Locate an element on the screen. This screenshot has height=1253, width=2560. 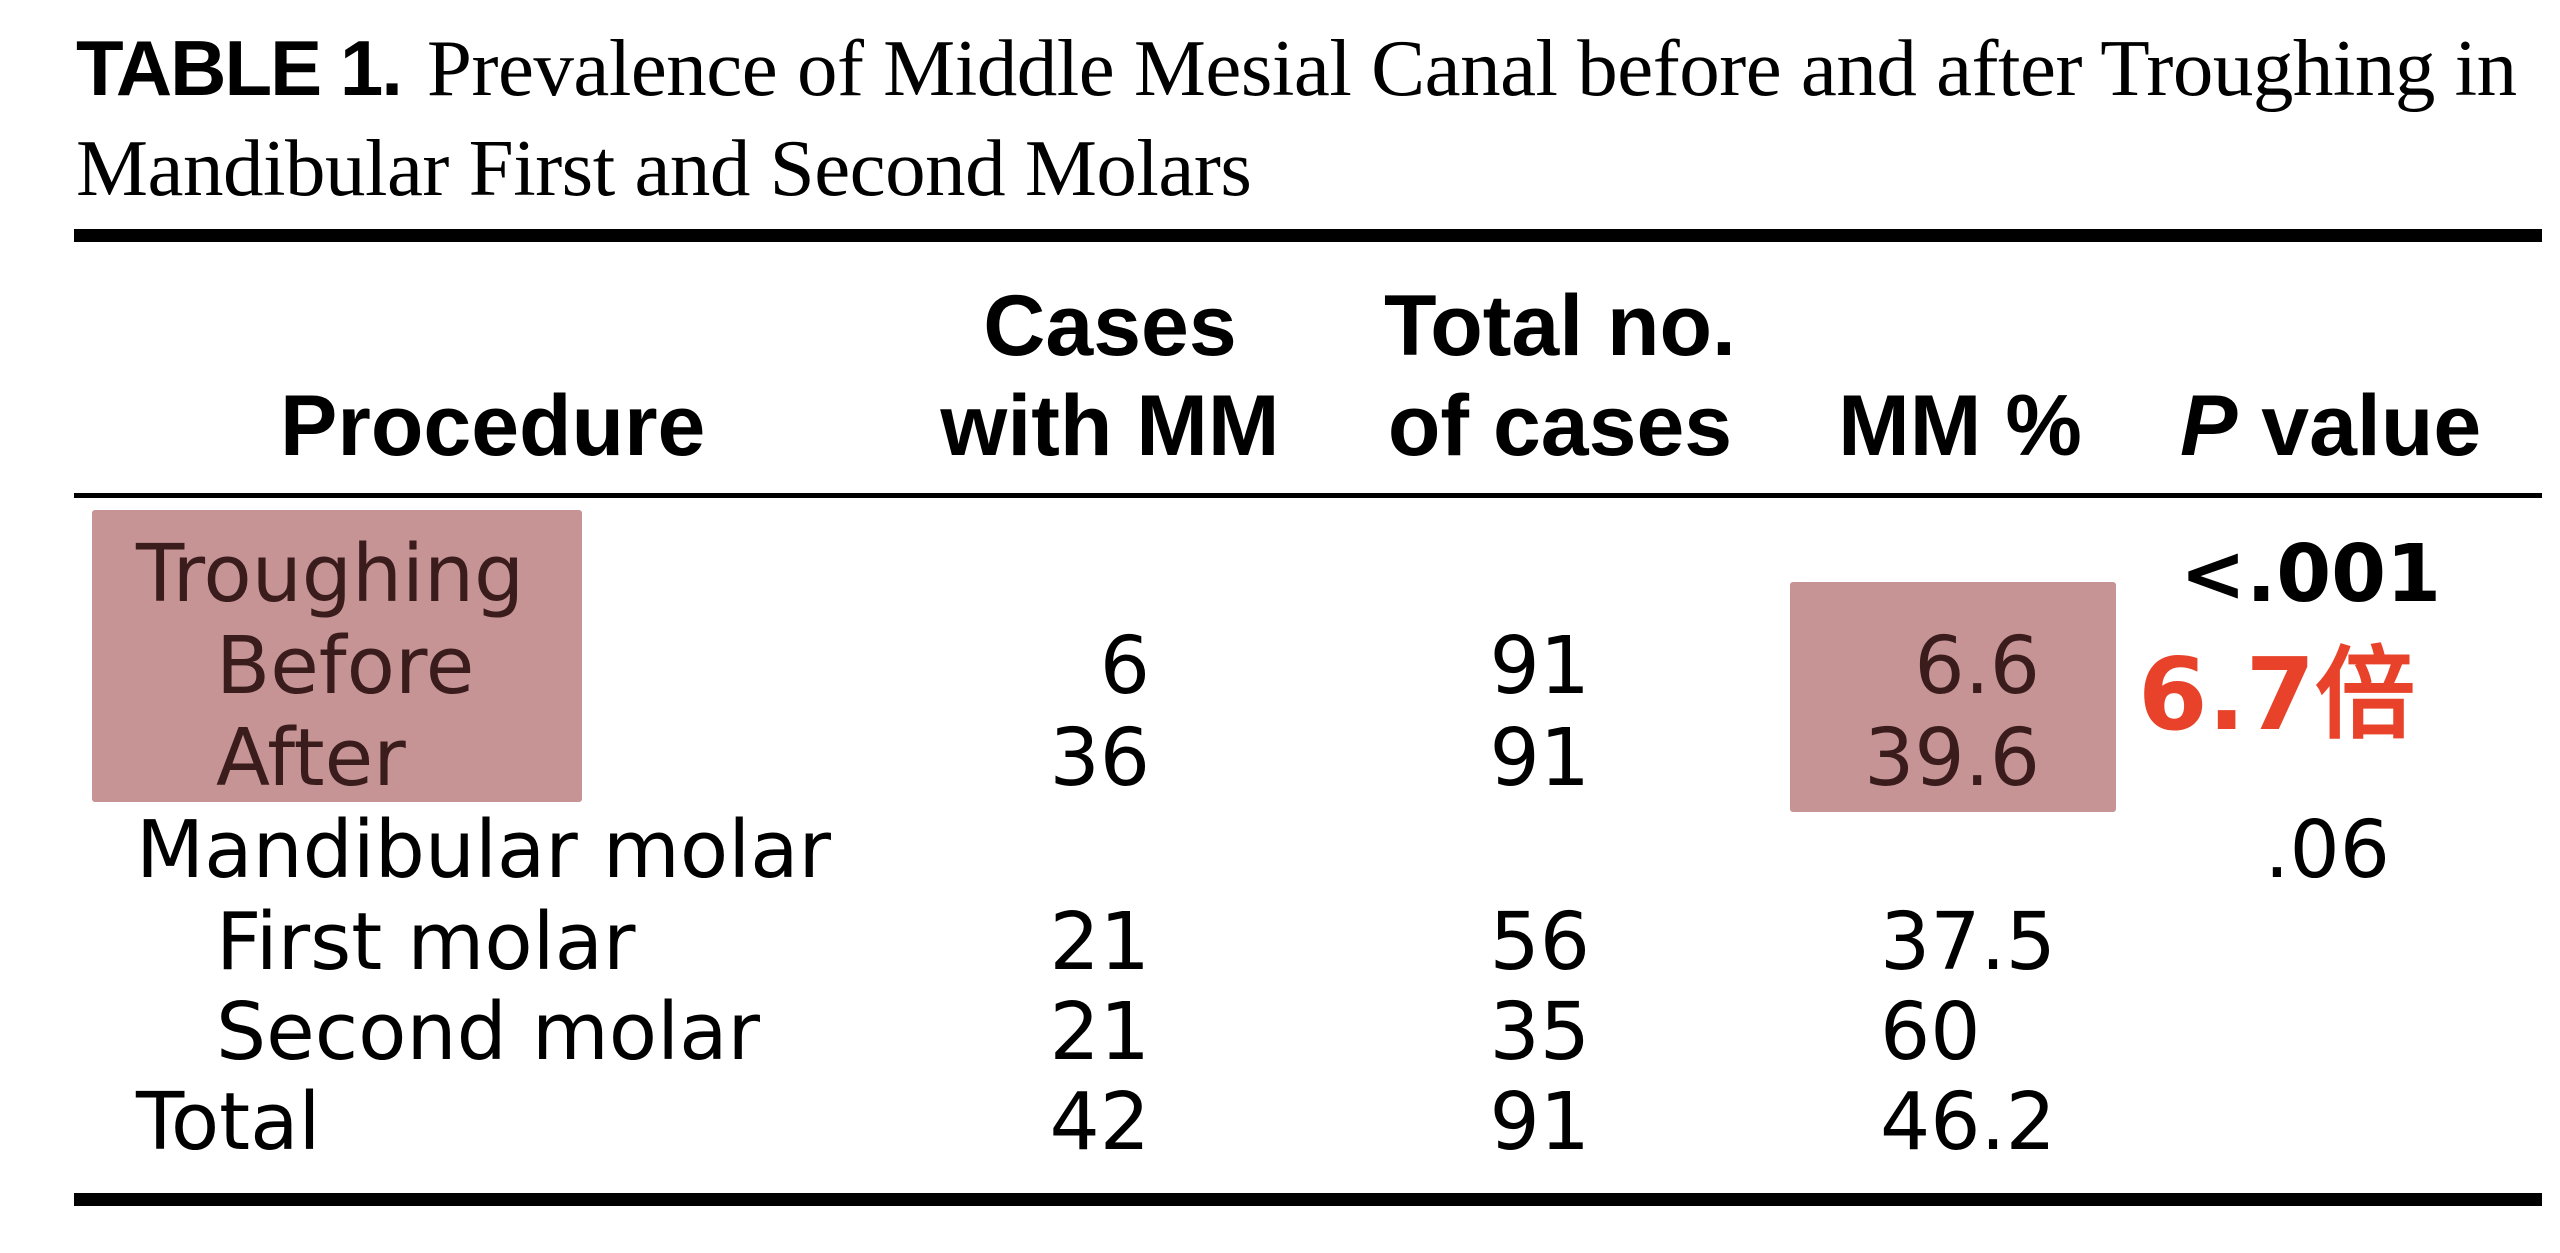
row-cases-after: 36 is located at coordinates (1099, 758).